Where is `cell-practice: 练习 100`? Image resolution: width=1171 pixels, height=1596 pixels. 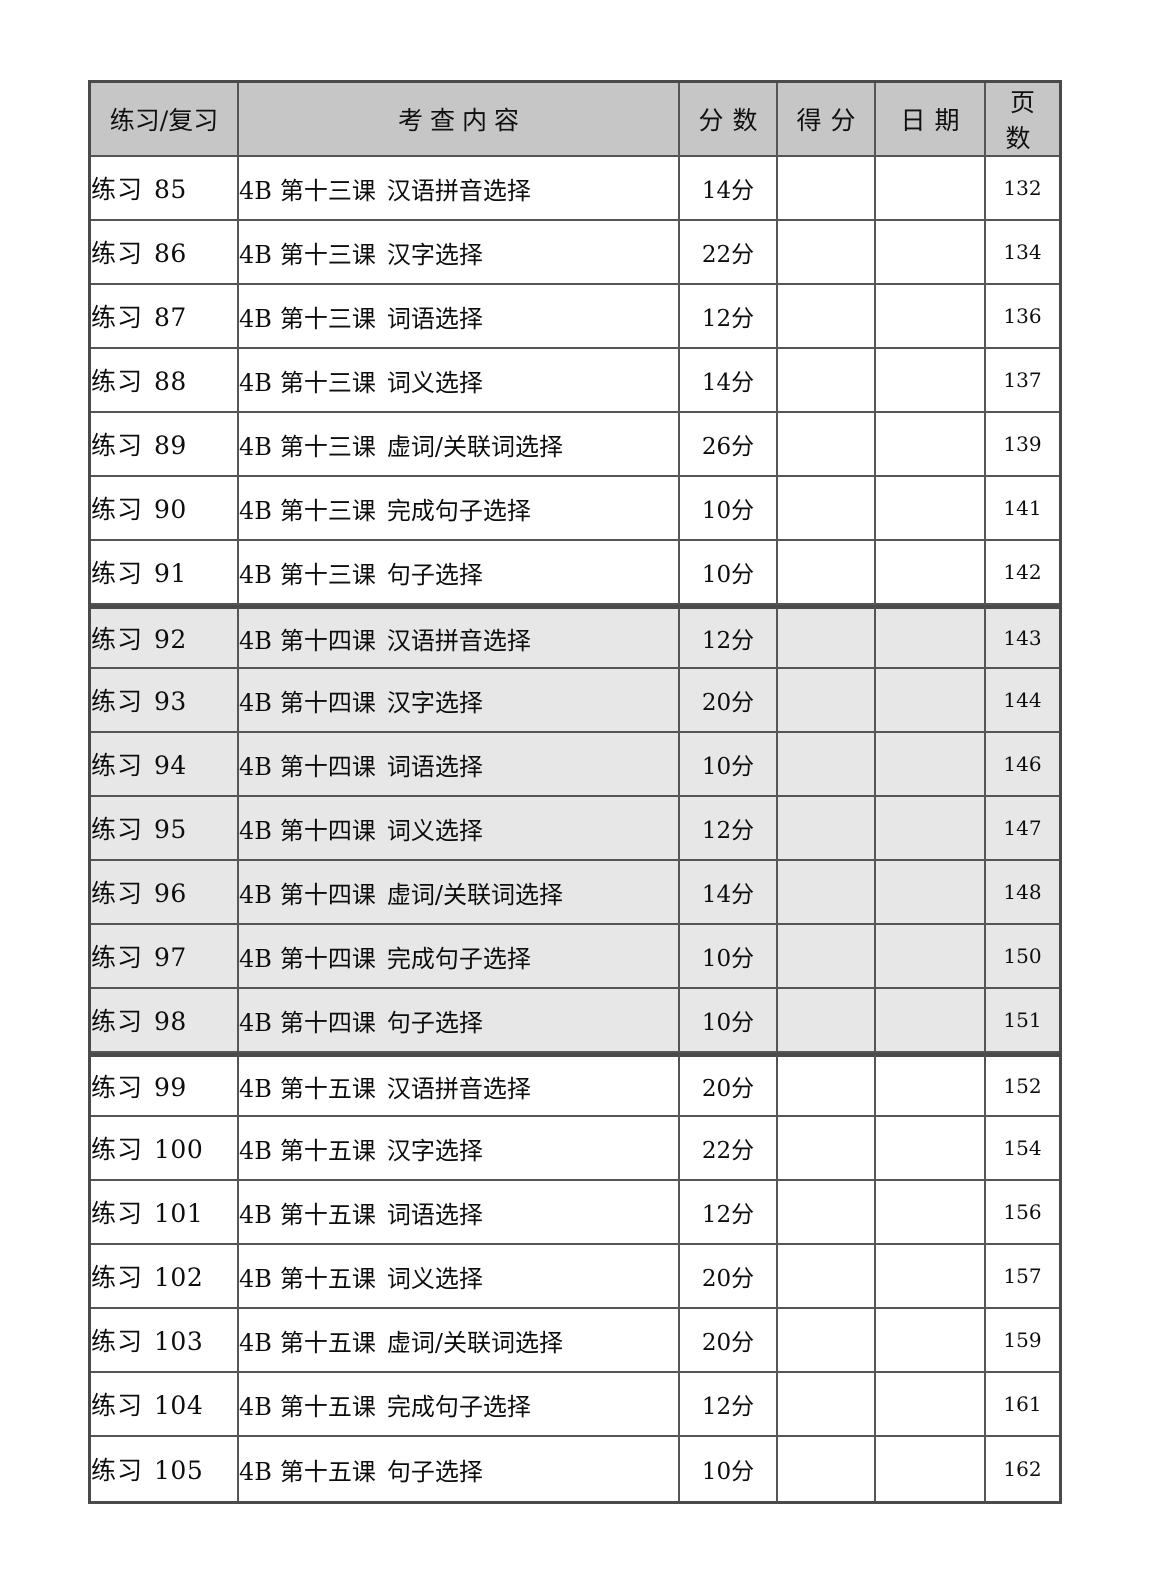 cell-practice: 练习 100 is located at coordinates (165, 1149).